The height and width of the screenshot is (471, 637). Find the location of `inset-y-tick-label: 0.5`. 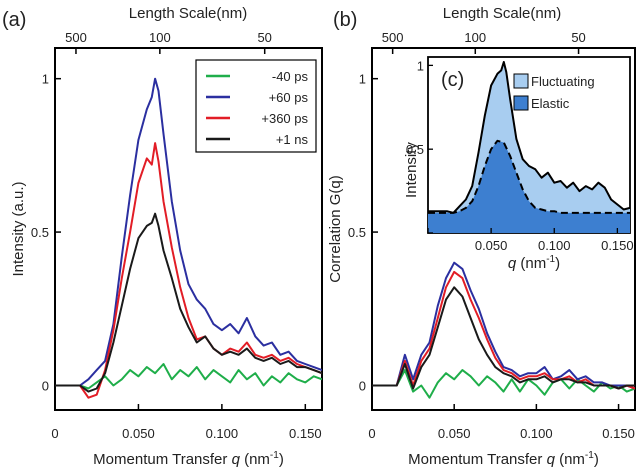

inset-y-tick-label: 0.5 is located at coordinates (415, 149).